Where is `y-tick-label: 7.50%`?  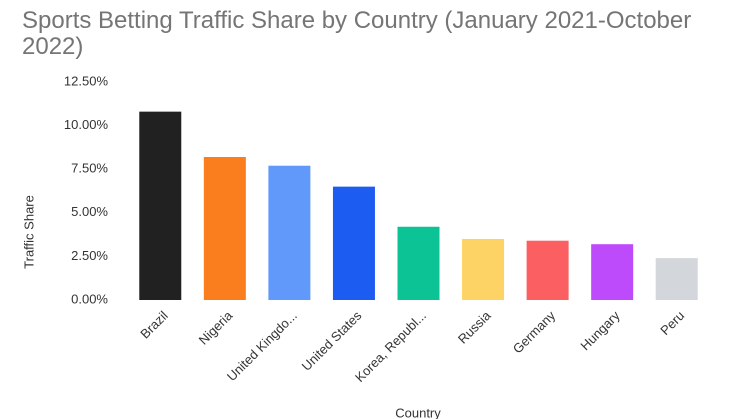 y-tick-label: 7.50% is located at coordinates (89, 168).